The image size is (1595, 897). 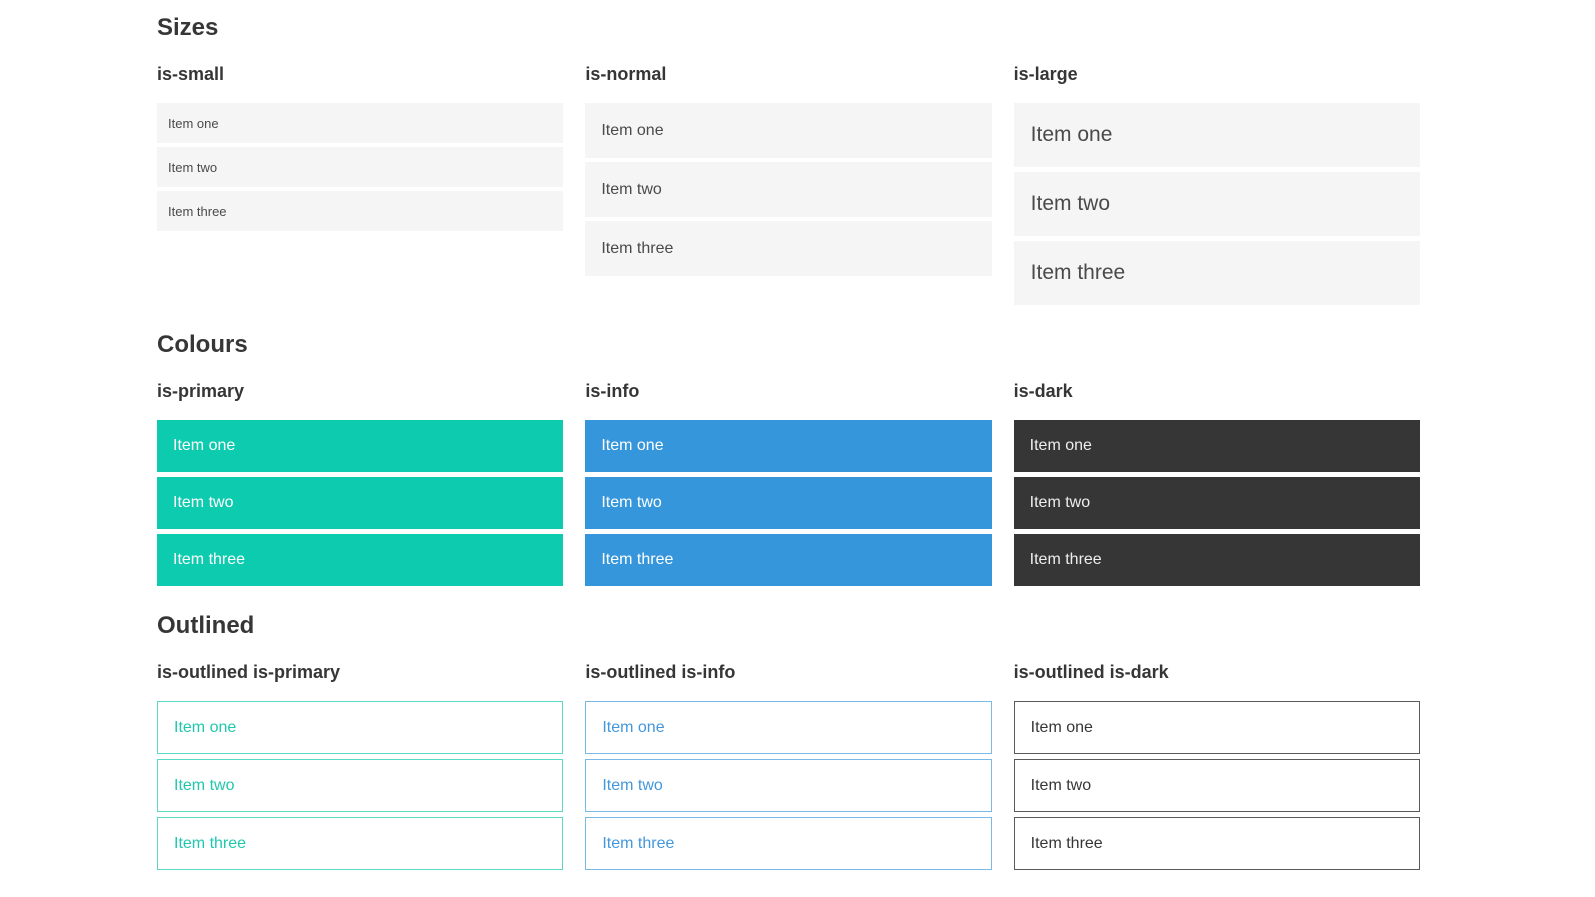 What do you see at coordinates (188, 27) in the screenshot?
I see `section-title-sizes: Sizes` at bounding box center [188, 27].